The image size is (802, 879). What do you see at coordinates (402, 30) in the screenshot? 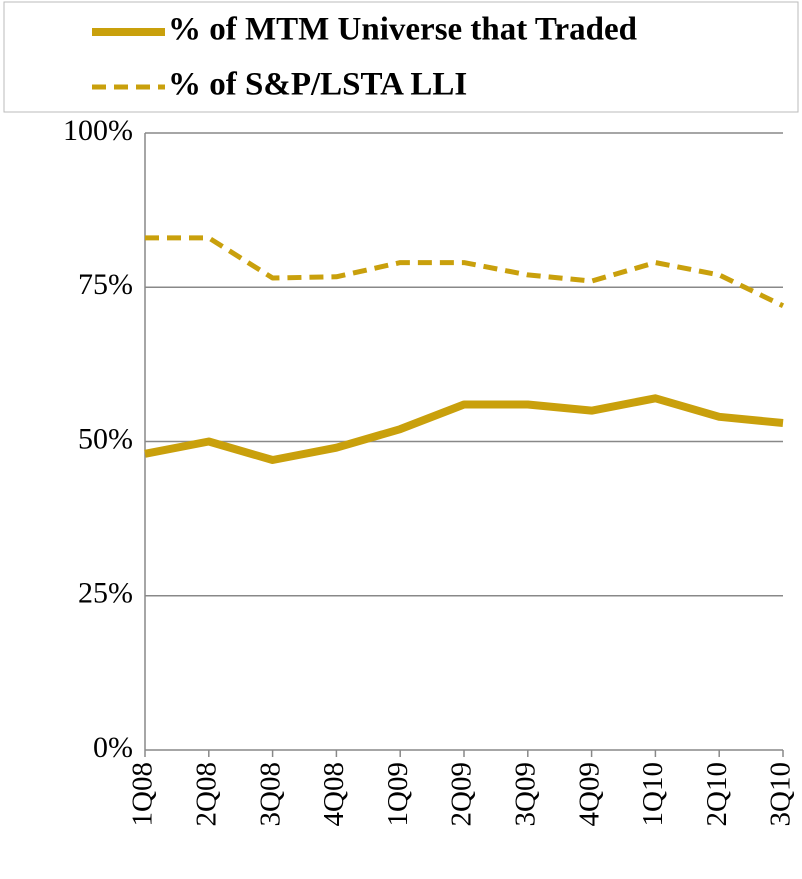
I see `legend-label: % of MTM Universe that Traded` at bounding box center [402, 30].